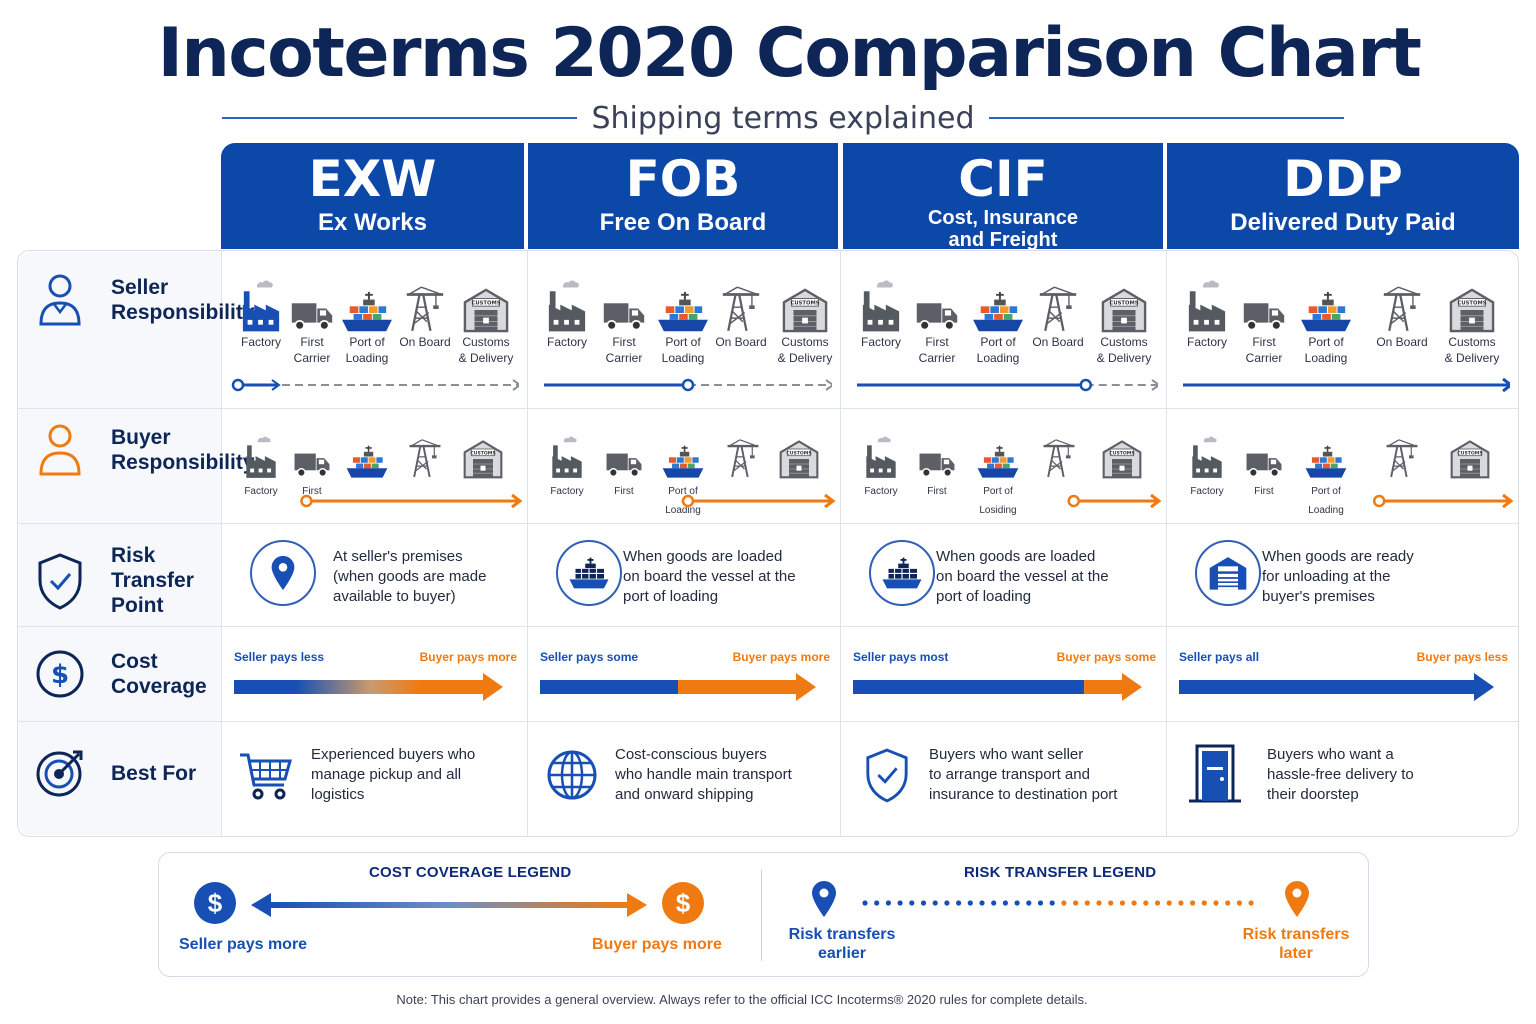 The width and height of the screenshot is (1536, 1024). What do you see at coordinates (1058, 342) in the screenshot?
I see `step-label: On Board` at bounding box center [1058, 342].